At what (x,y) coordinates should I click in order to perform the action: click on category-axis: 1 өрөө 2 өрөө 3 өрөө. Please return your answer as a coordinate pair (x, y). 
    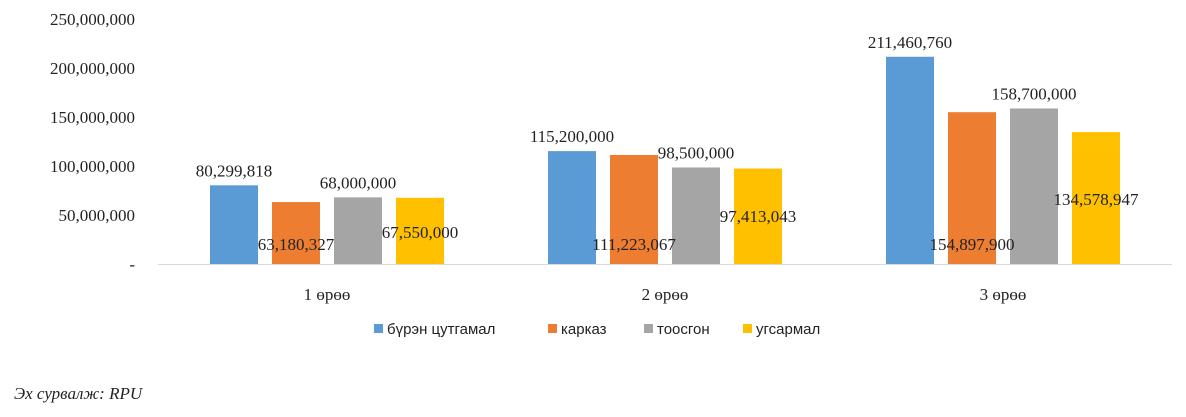
    Looking at the image, I should click on (665, 294).